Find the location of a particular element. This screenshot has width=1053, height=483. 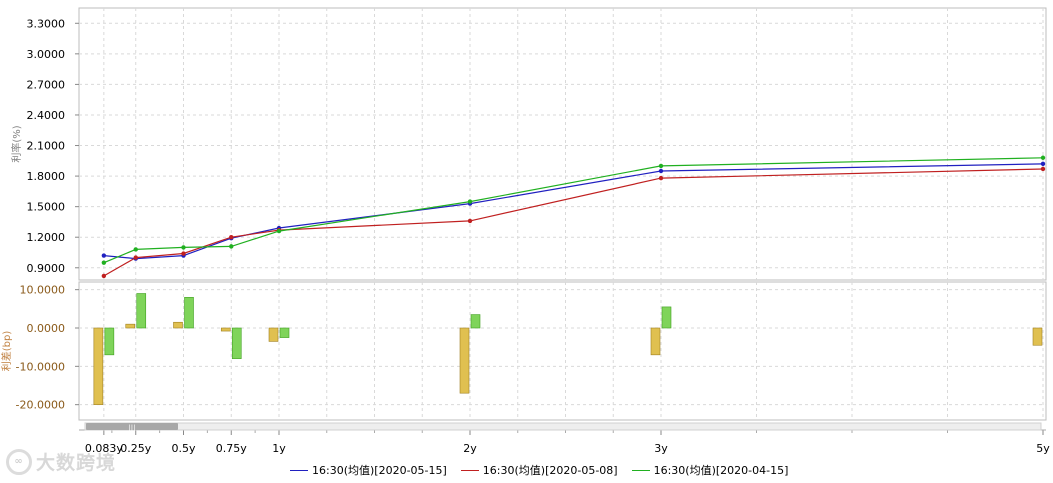

y-axis-label-spread: 利差(bp) is located at coordinates (6, 351).